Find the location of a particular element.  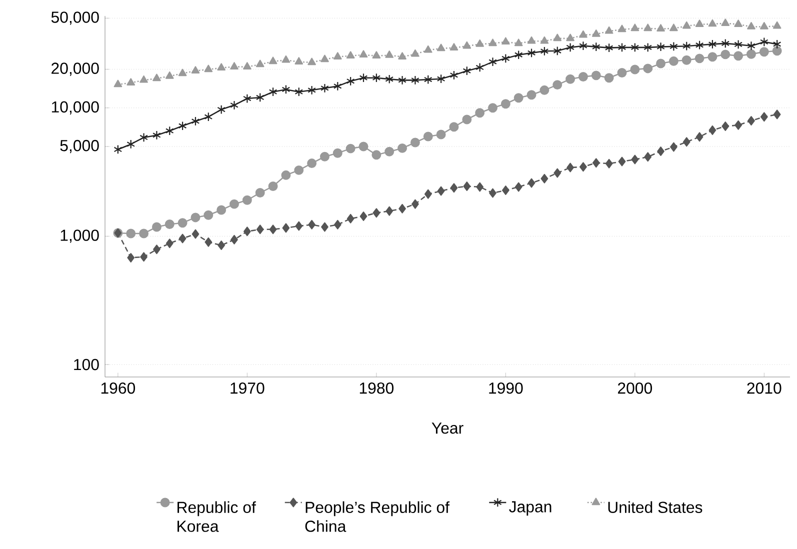

x-tick-label: 1970 is located at coordinates (247, 388).